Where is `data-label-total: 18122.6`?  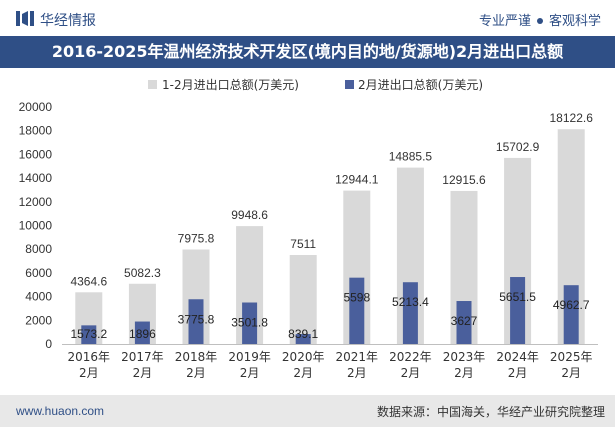 data-label-total: 18122.6 is located at coordinates (572, 118).